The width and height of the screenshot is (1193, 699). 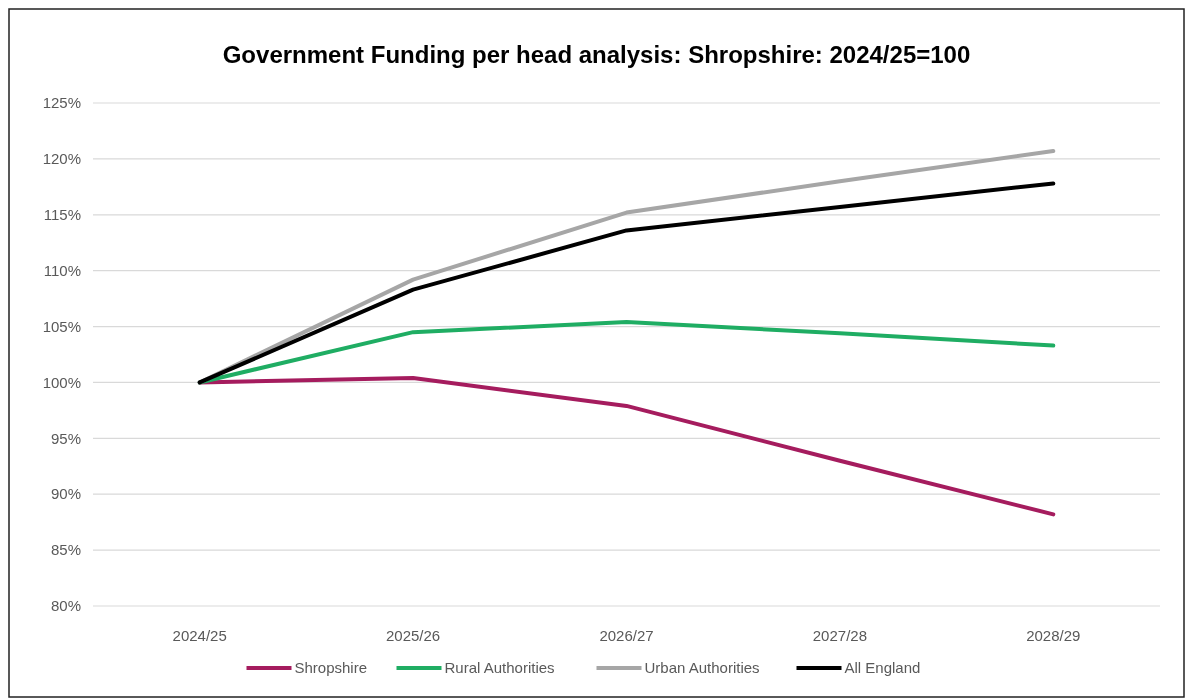 What do you see at coordinates (499, 668) in the screenshot?
I see `legend-label: Rural Authorities` at bounding box center [499, 668].